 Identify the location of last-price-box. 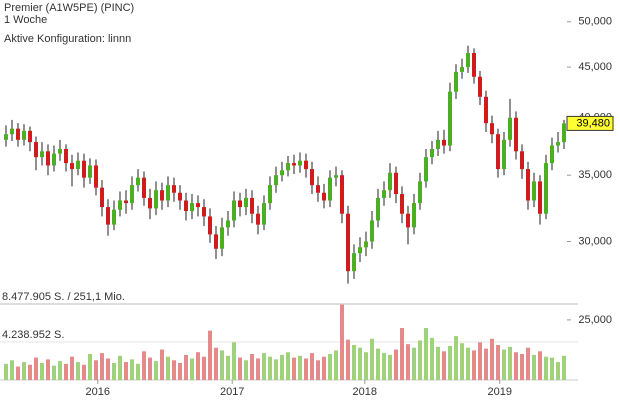
(590, 123).